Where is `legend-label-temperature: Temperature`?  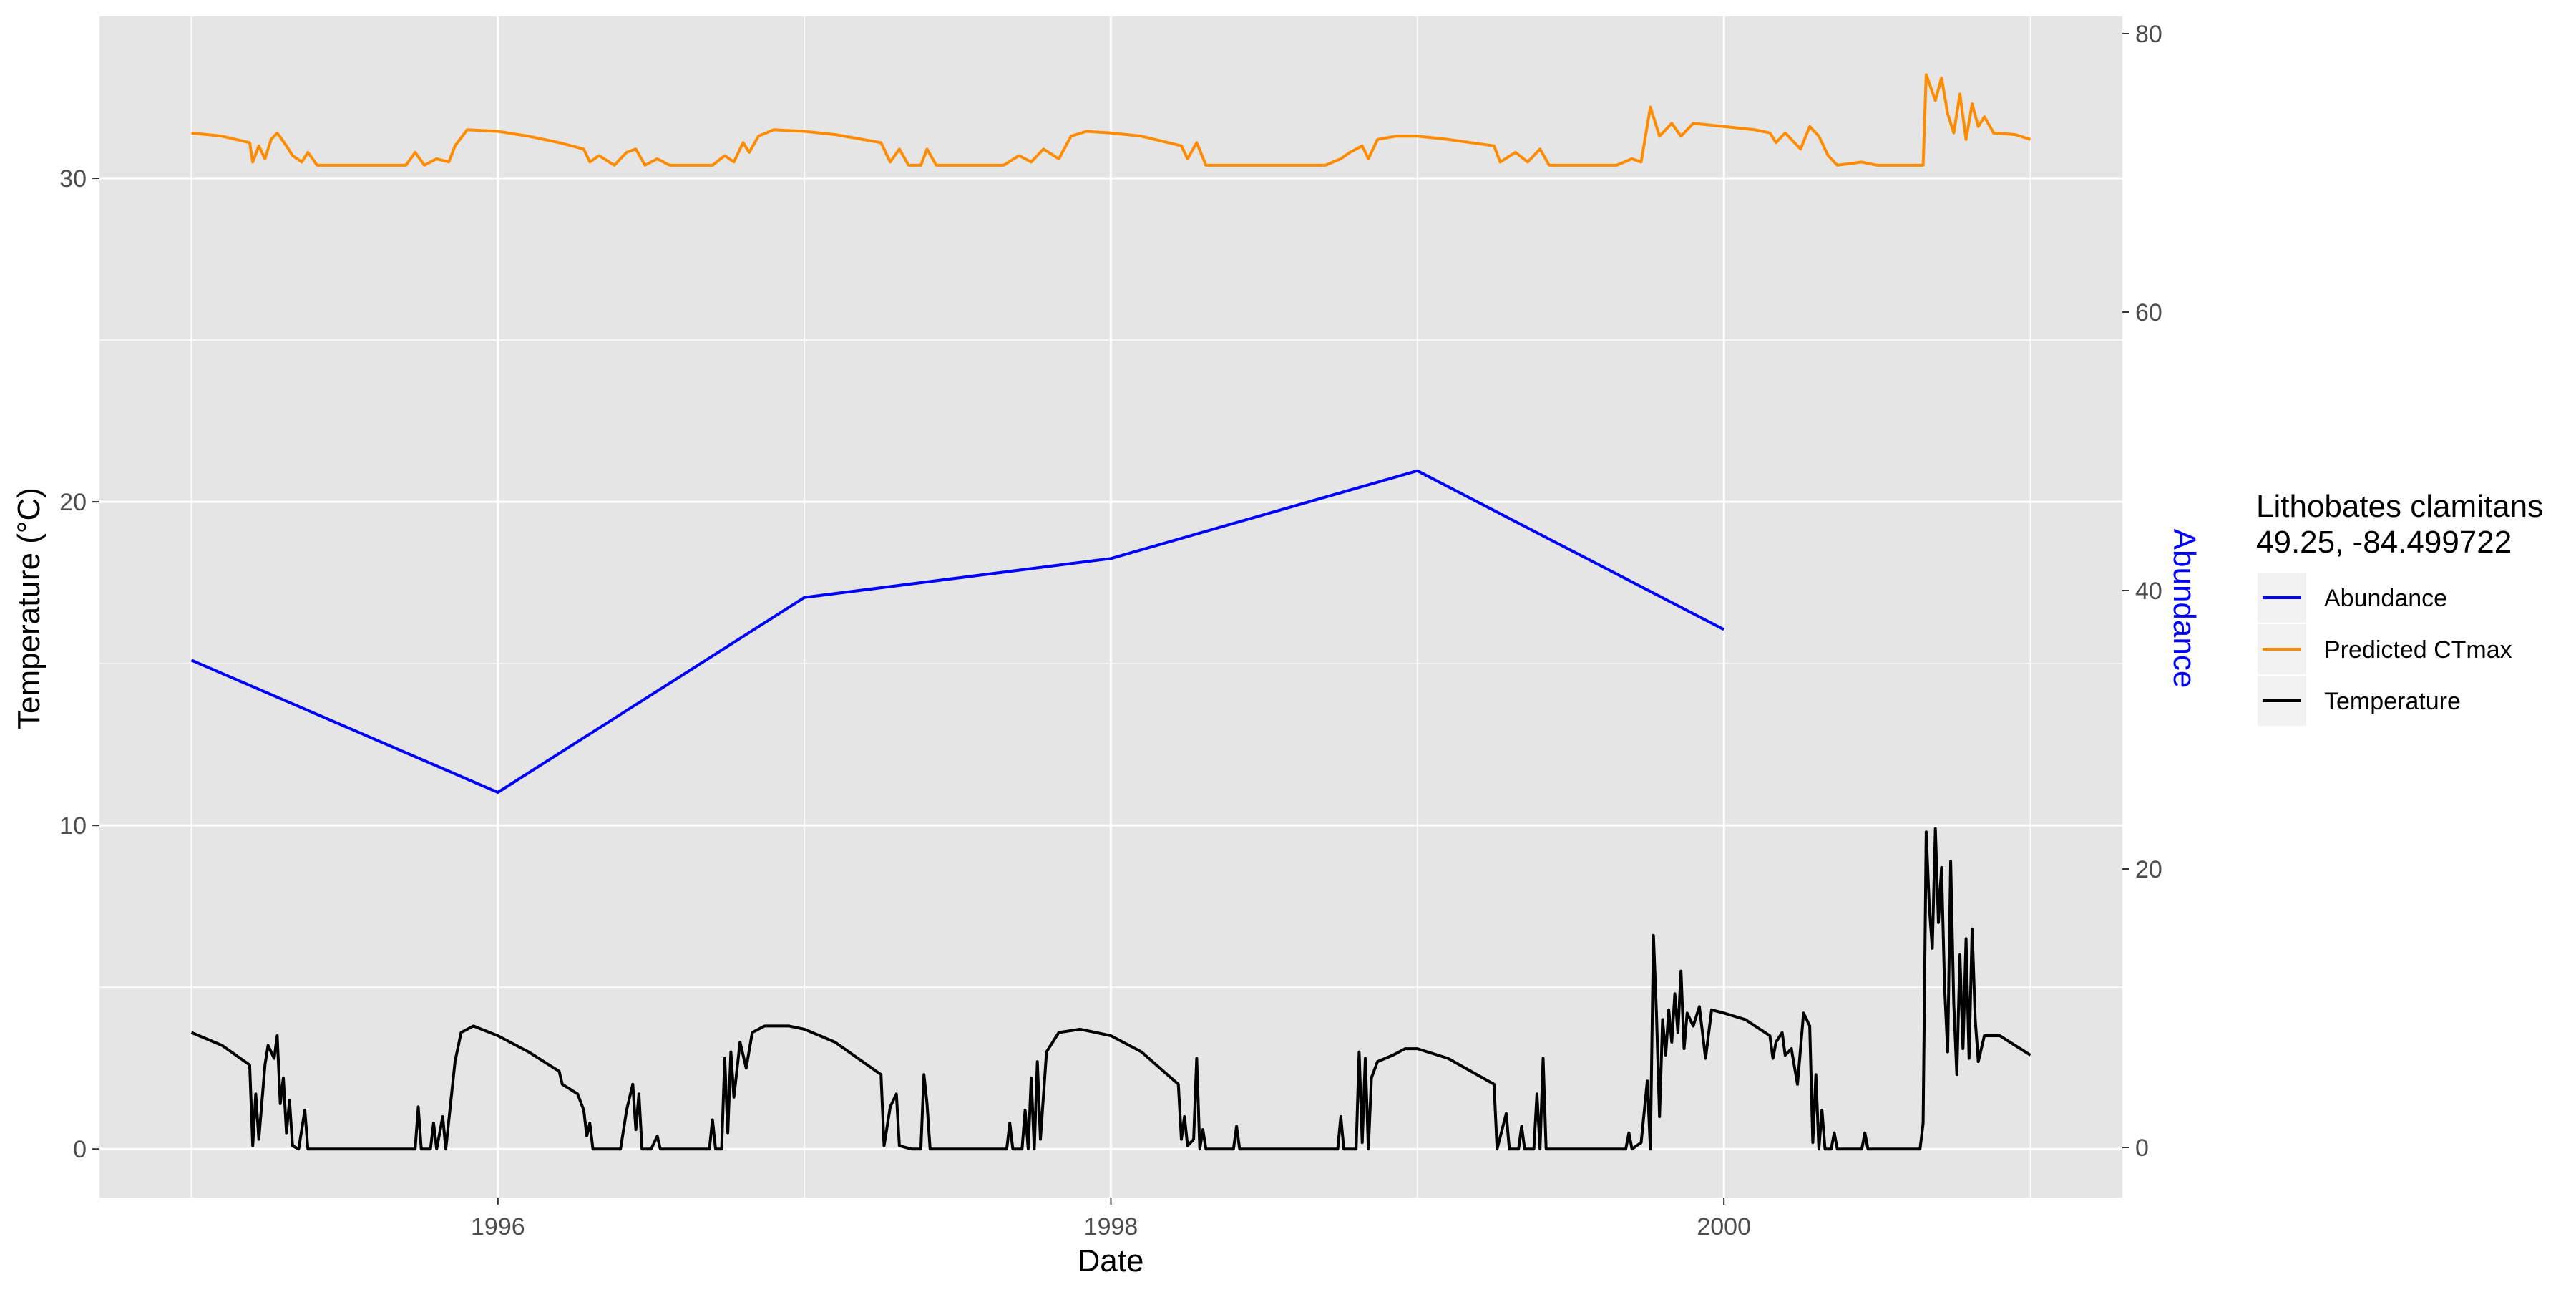 legend-label-temperature: Temperature is located at coordinates (2392, 701).